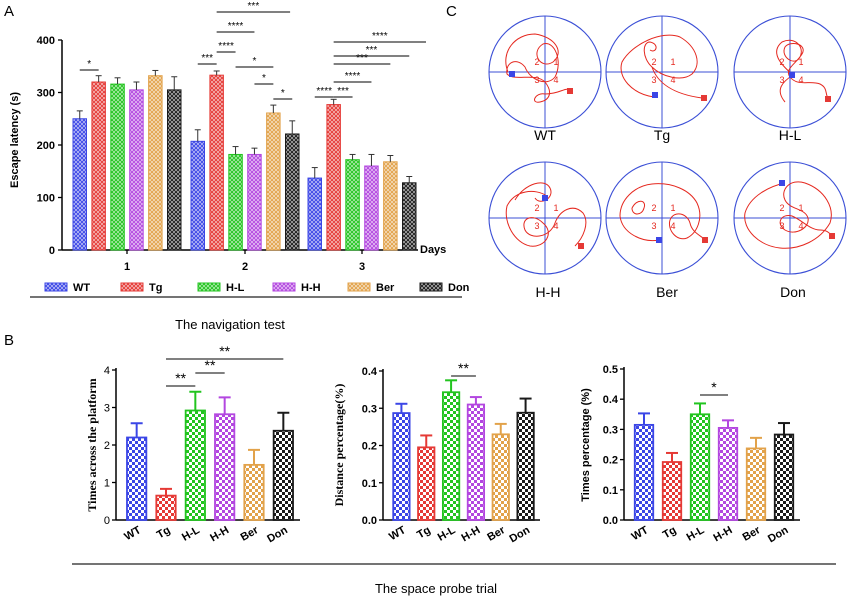  I want to click on chart-a-caption: The navigation test, so click(230, 324).